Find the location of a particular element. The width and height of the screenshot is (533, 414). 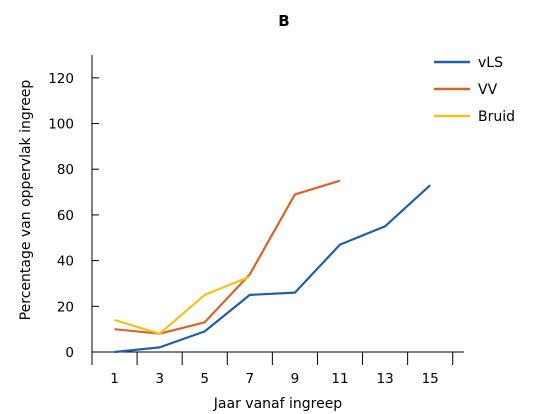

x-tick-label: 11 is located at coordinates (339, 379).